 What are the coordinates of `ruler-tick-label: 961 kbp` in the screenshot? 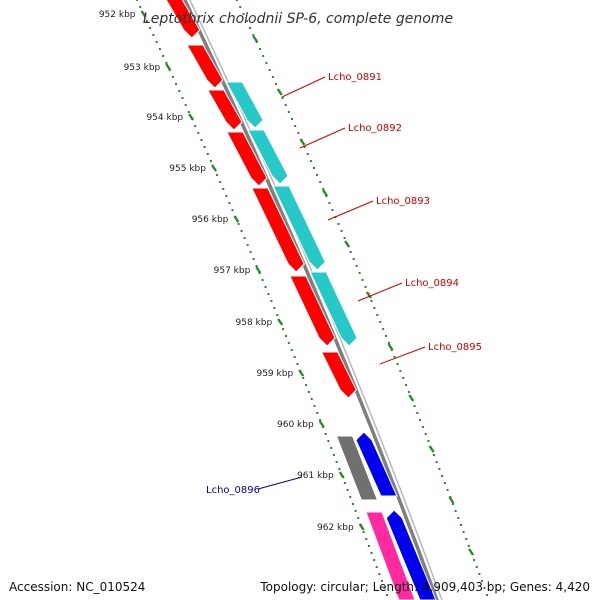 It's located at (315, 476).